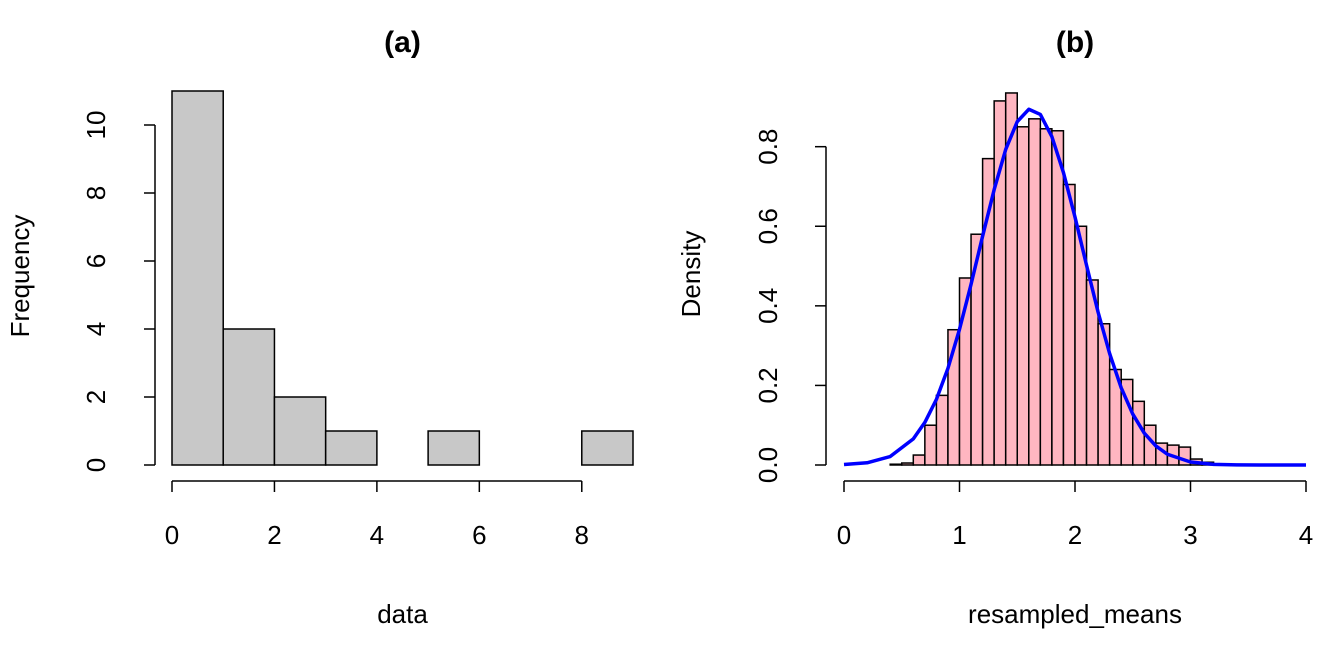 This screenshot has width=1344, height=672. Describe the element at coordinates (768, 147) in the screenshot. I see `y-tick-label: 0.8` at that location.